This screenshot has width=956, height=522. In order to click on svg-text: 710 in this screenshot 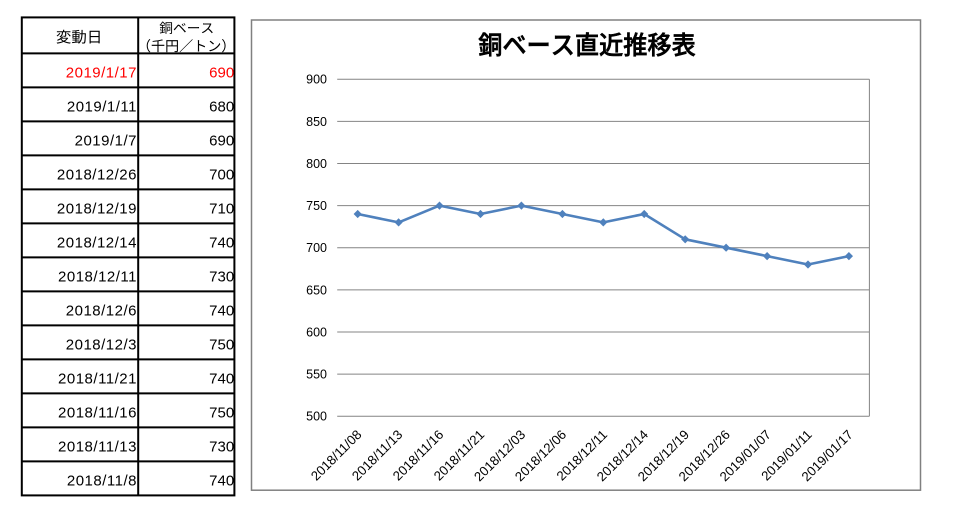, I will do `click(221, 208)`.